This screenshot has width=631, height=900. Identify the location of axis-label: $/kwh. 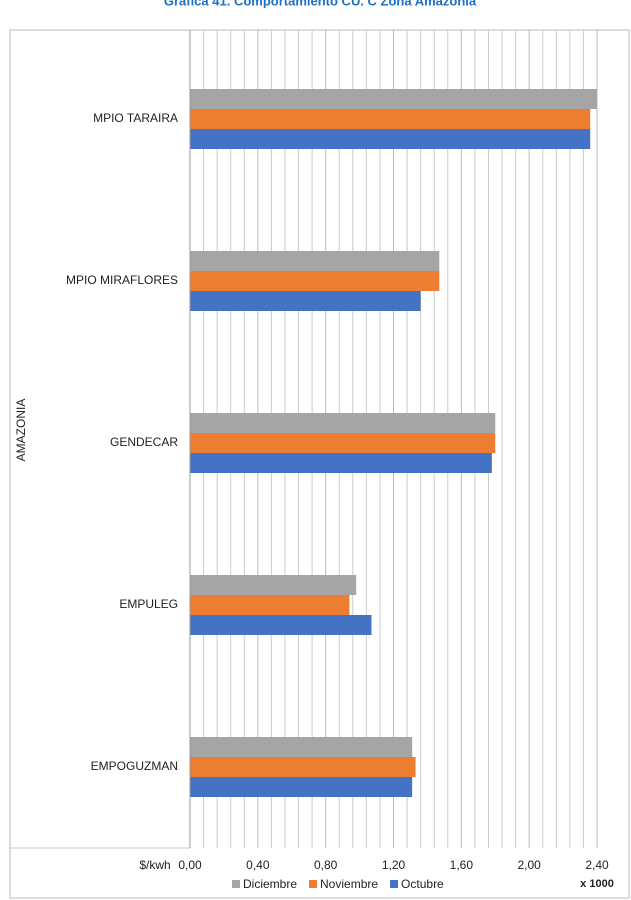
(154, 865).